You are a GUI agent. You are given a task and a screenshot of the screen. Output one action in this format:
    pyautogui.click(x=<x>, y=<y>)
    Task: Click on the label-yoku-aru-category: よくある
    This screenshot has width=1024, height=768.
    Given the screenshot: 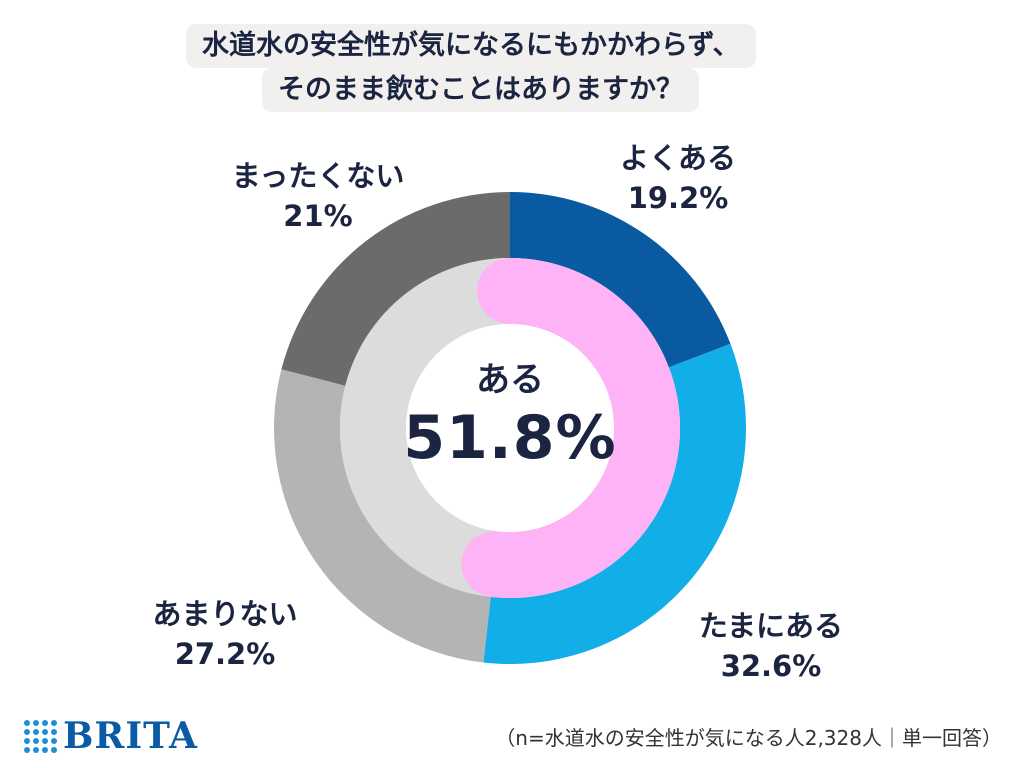 What is the action you would take?
    pyautogui.click(x=677, y=158)
    